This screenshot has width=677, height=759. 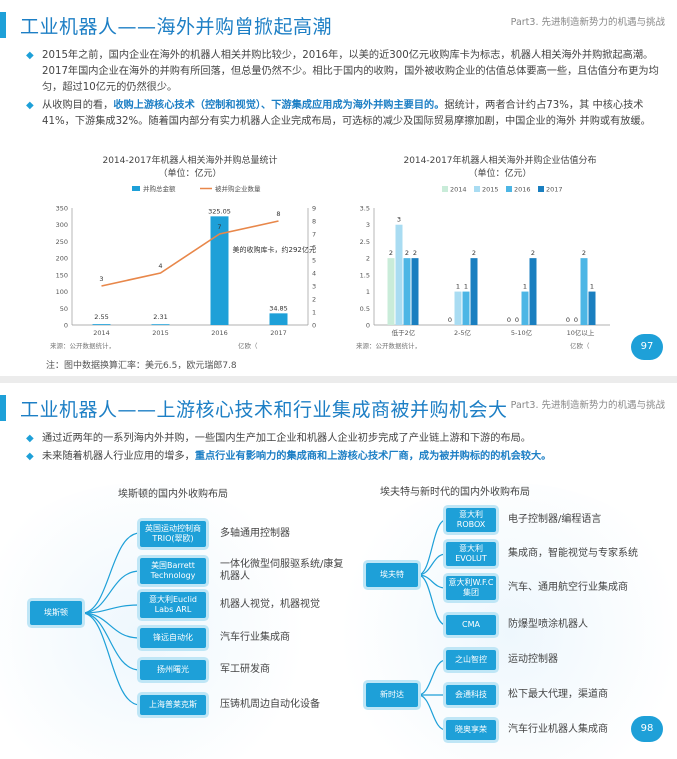 What do you see at coordinates (190, 253) in the screenshot?
I see `line-series` at bounding box center [190, 253].